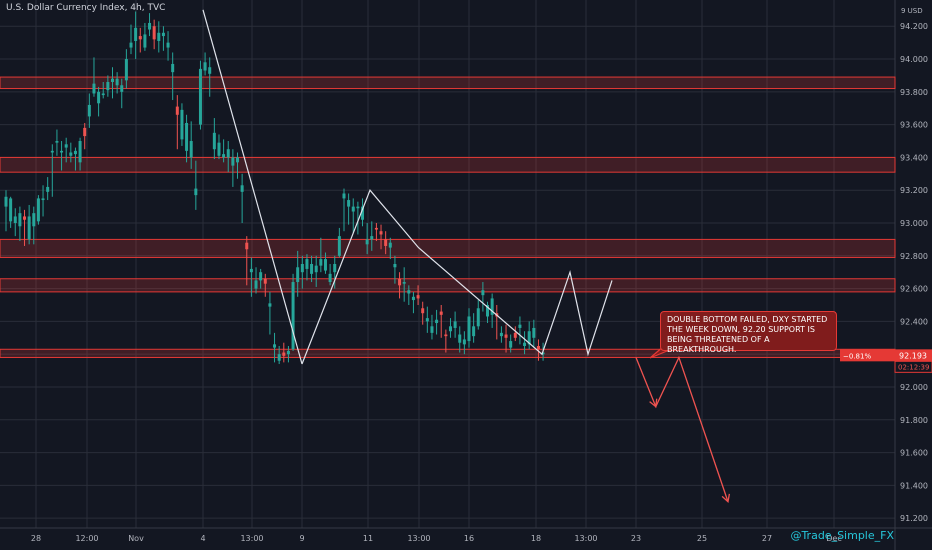  What do you see at coordinates (636, 538) in the screenshot?
I see `x-tick-label: 23` at bounding box center [636, 538].